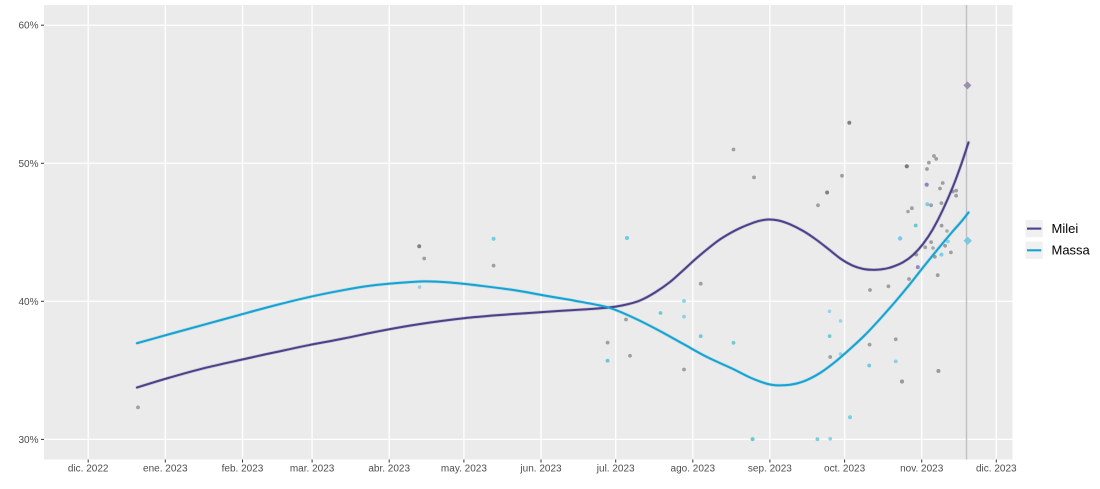  Describe the element at coordinates (615, 469) in the screenshot. I see `svg-text: jul. 2023` at that location.